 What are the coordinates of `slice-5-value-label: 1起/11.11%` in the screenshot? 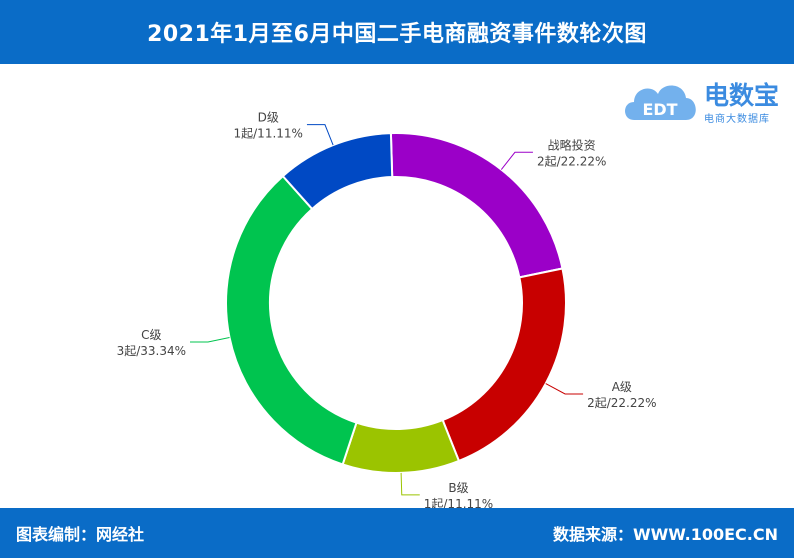 It's located at (268, 134).